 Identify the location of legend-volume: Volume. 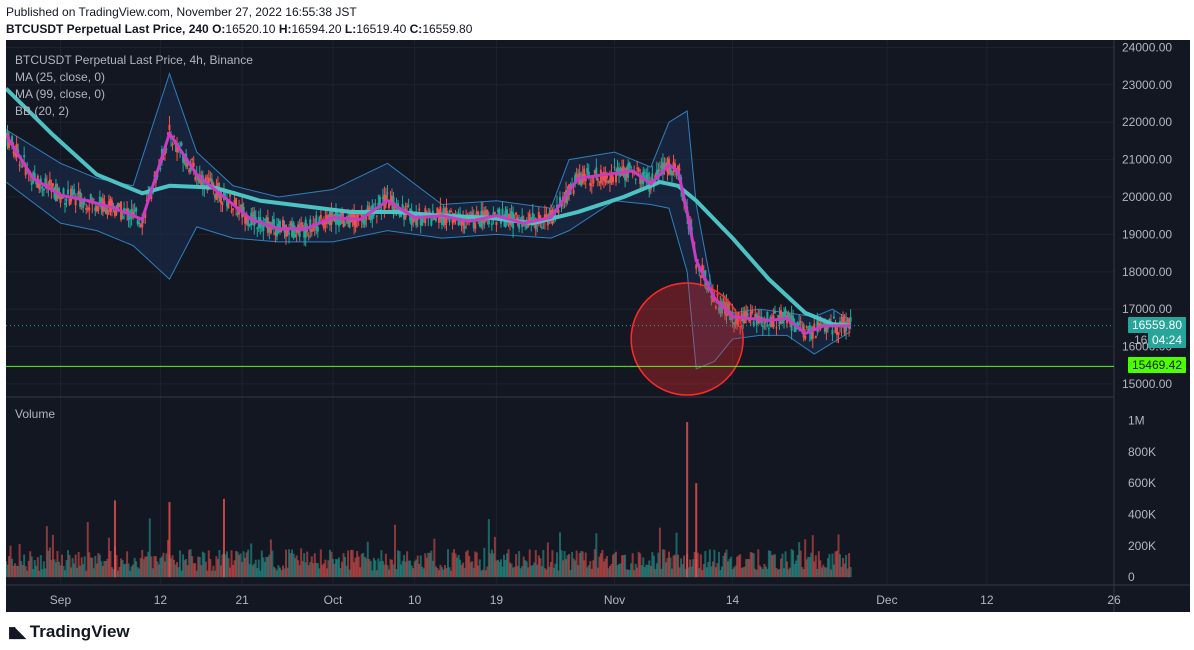
(35, 414).